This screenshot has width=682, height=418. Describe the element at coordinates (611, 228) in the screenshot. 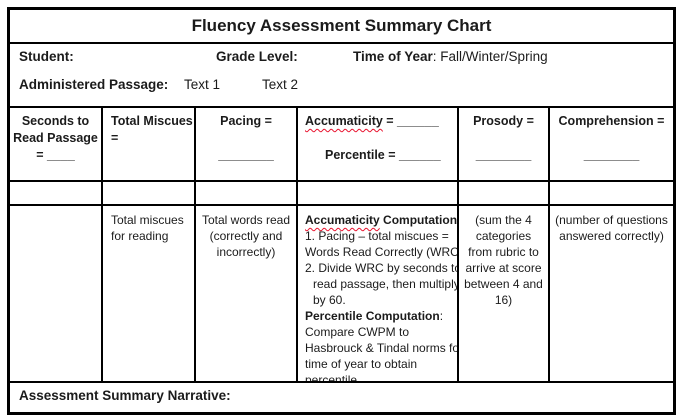

I see `note-comprehension: (number of questions answered correctly)` at that location.